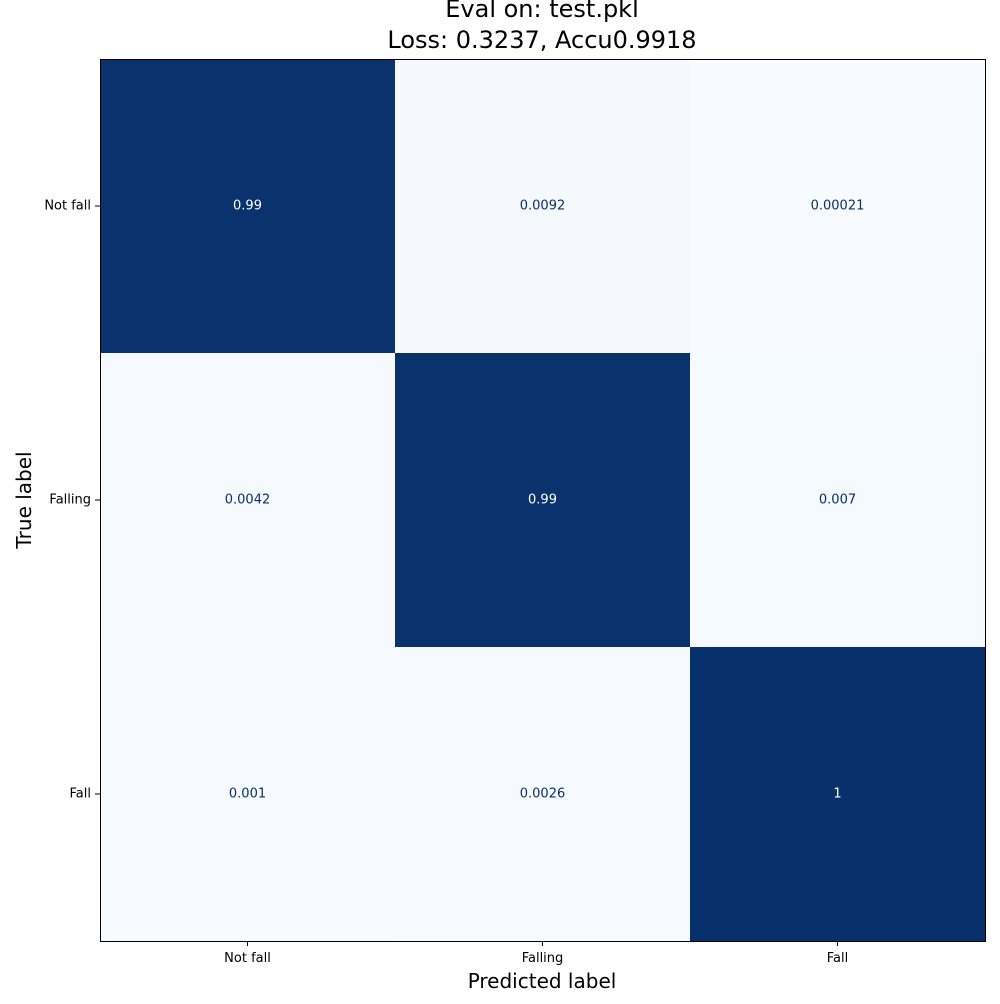 The height and width of the screenshot is (1004, 1000). What do you see at coordinates (24, 500) in the screenshot?
I see `y-axis-label: True label` at bounding box center [24, 500].